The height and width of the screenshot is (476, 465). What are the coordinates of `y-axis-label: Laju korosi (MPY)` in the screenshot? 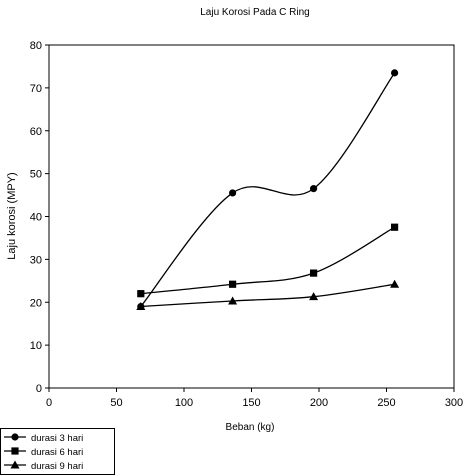 It's located at (12, 215).